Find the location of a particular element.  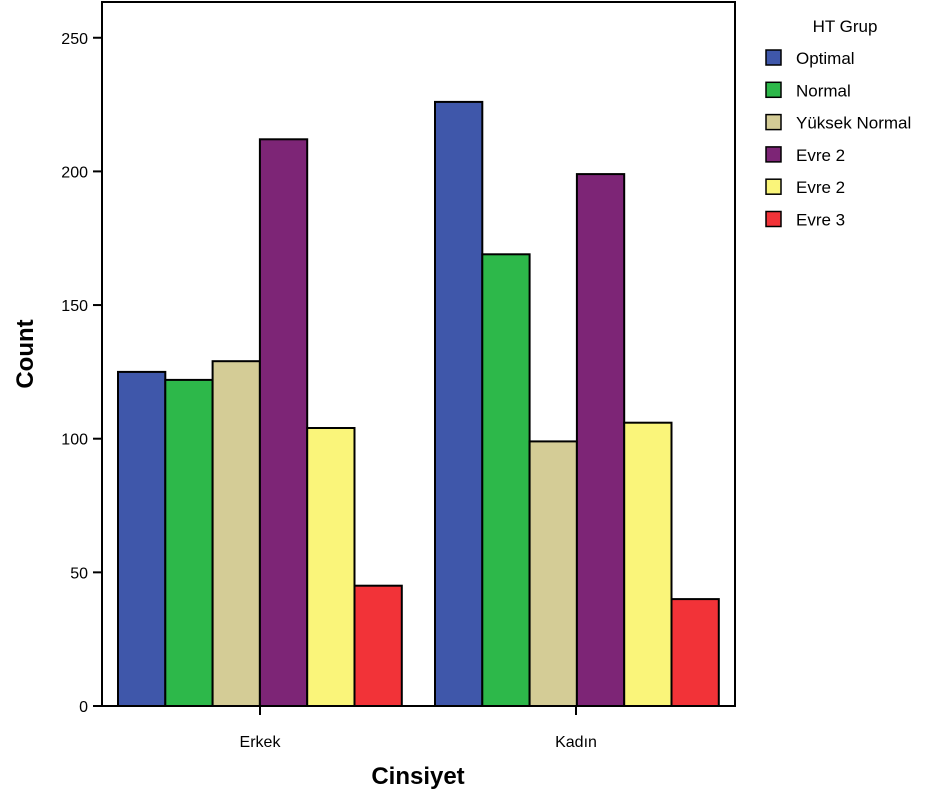

bar-kadın-yüksek-normal-2 is located at coordinates (553, 573).